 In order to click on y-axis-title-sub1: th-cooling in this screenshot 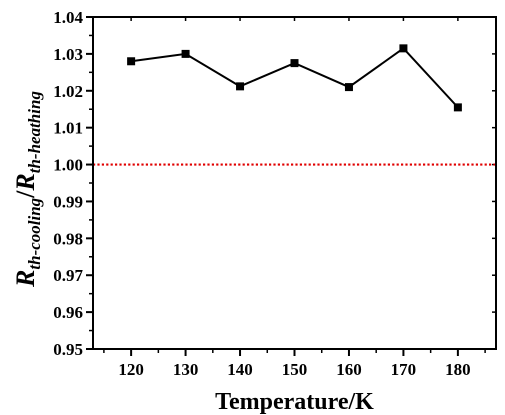, I will do `click(34, 233)`.